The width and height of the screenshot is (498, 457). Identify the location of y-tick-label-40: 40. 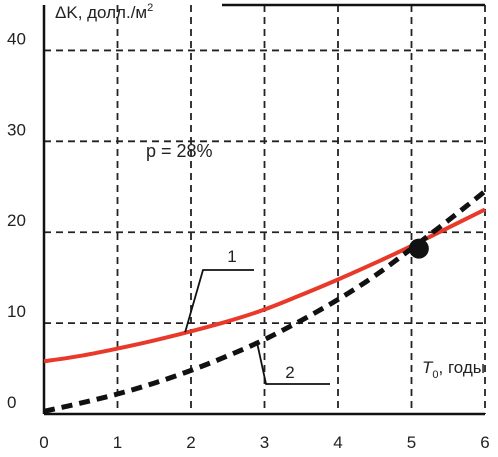
(16, 38).